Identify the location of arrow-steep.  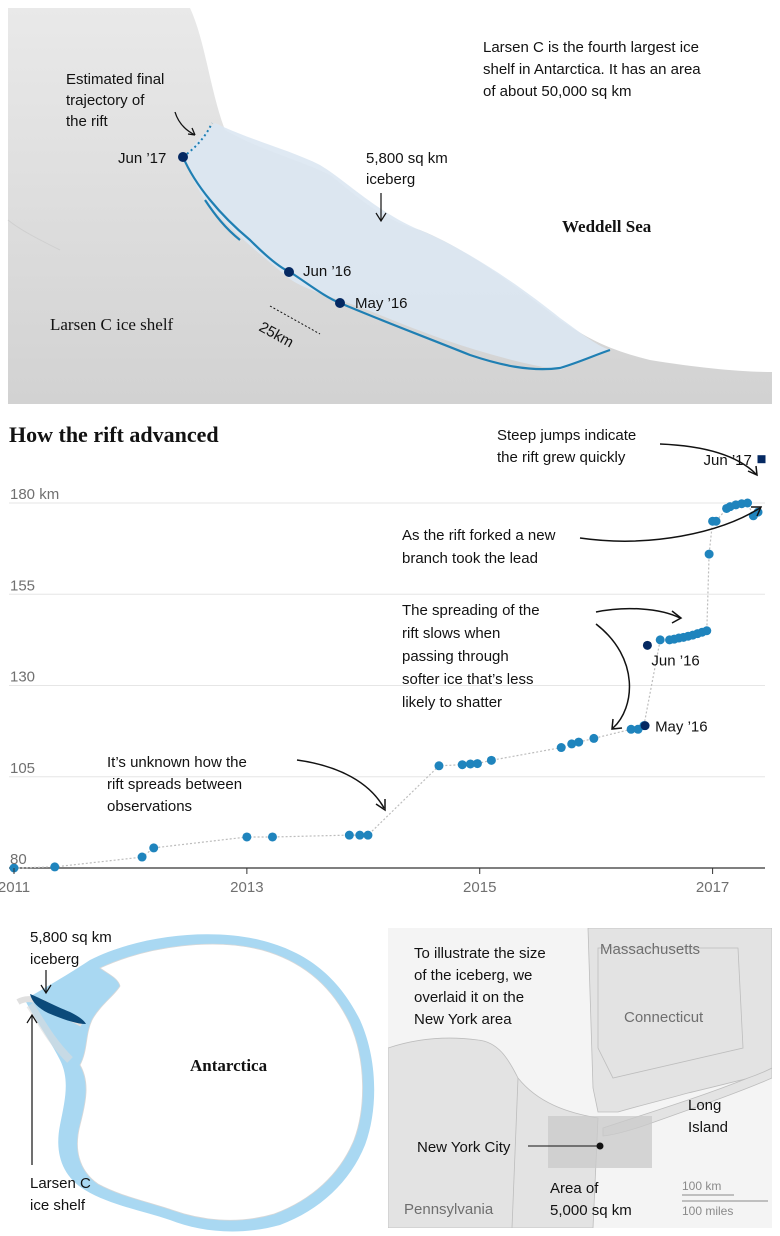
(708, 459).